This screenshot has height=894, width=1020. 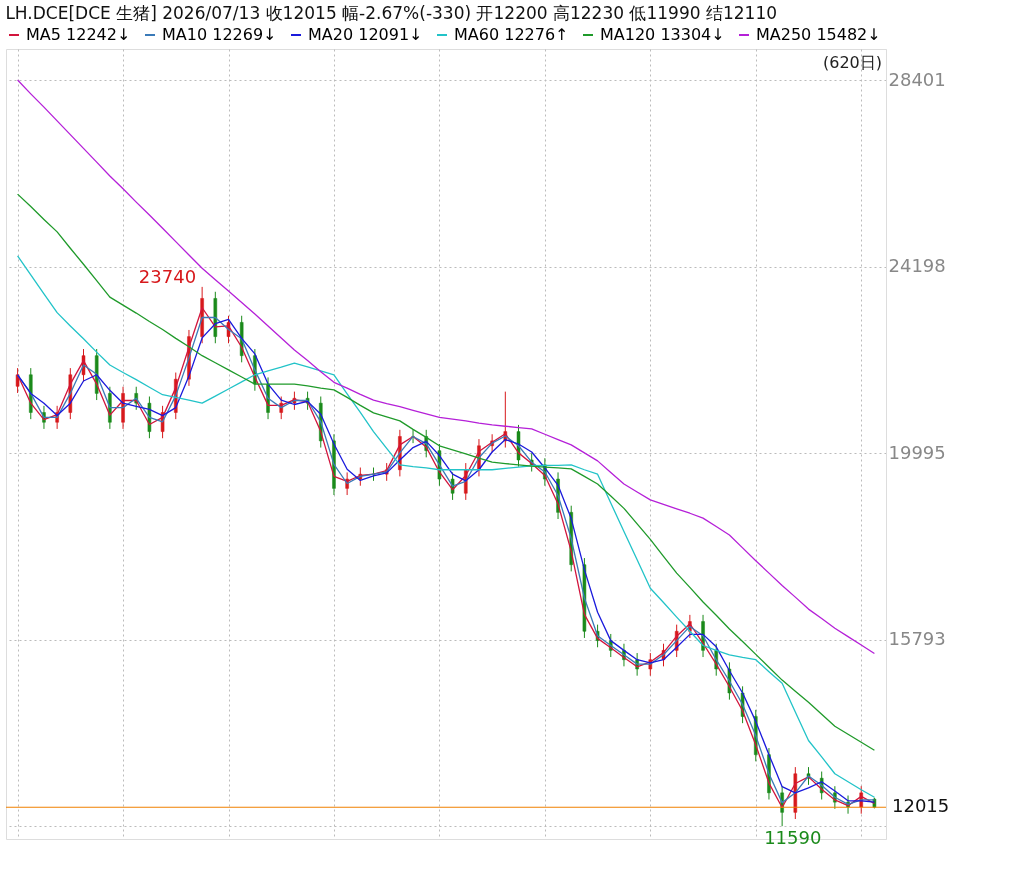 What do you see at coordinates (917, 79) in the screenshot?
I see `y-tick-label: 28401` at bounding box center [917, 79].